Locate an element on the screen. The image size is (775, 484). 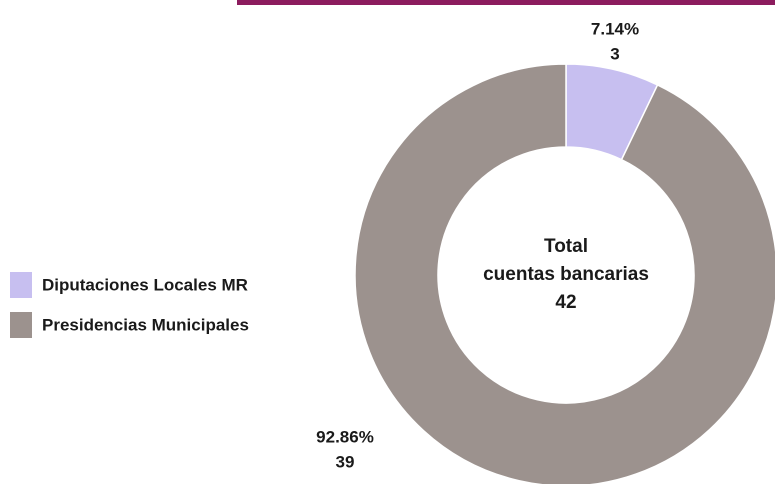
legend-label: Diputaciones Locales MR is located at coordinates (145, 284).